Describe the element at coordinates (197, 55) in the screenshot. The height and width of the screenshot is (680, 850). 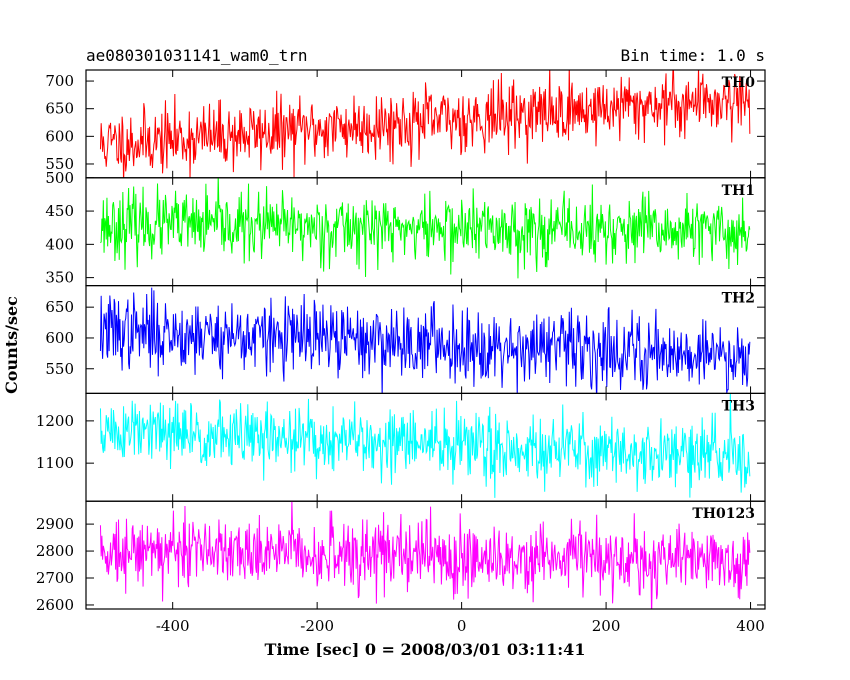
I see `chart-title: ae080301031141_wam0_trn` at that location.